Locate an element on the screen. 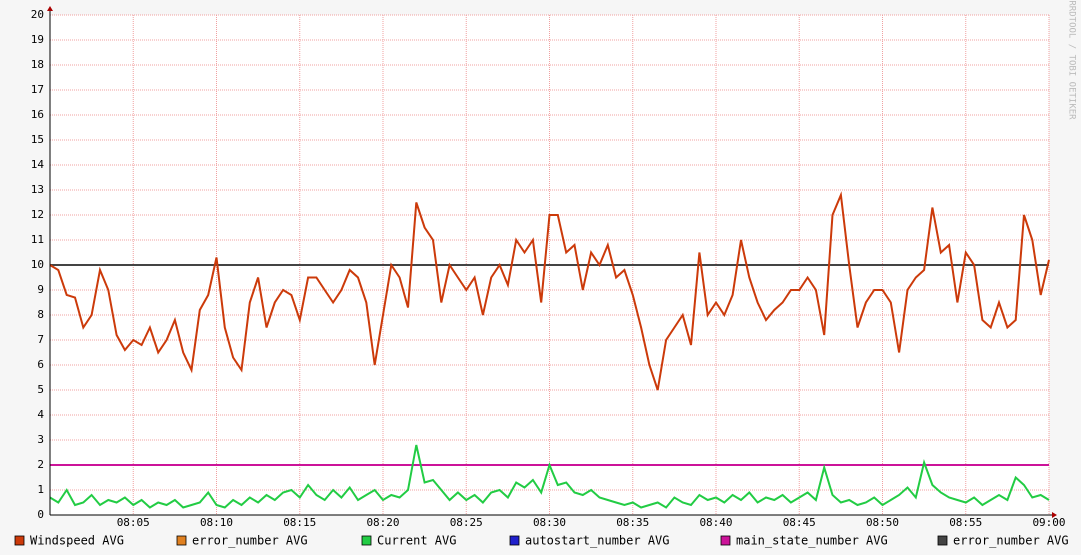  x-tick-label: 09:00 is located at coordinates (1048, 522).